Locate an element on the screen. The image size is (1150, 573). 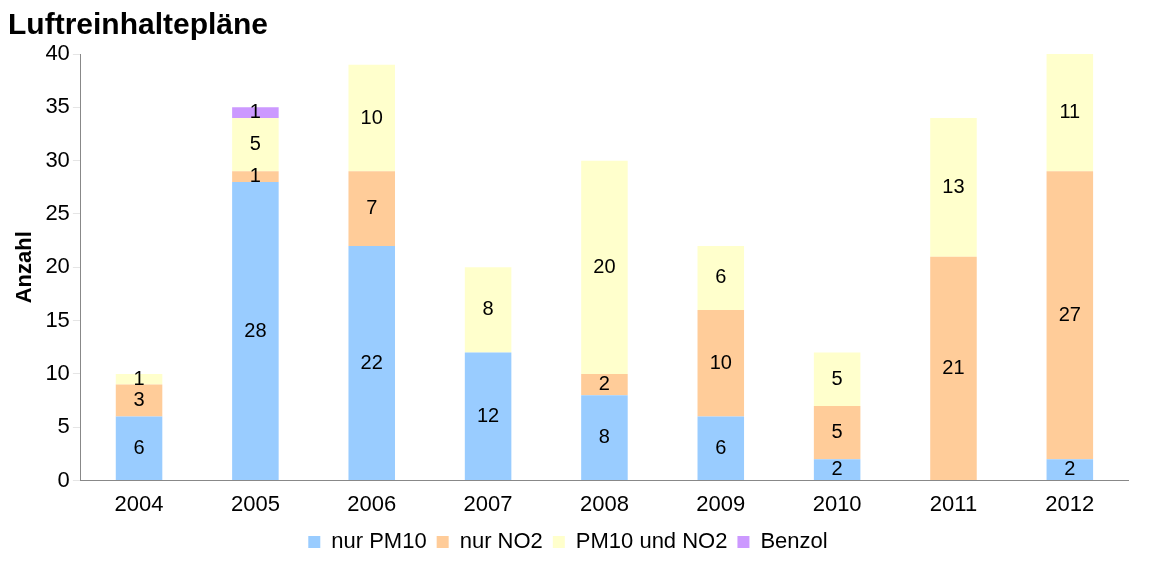
x-tick-label: 2009 is located at coordinates (721, 503).